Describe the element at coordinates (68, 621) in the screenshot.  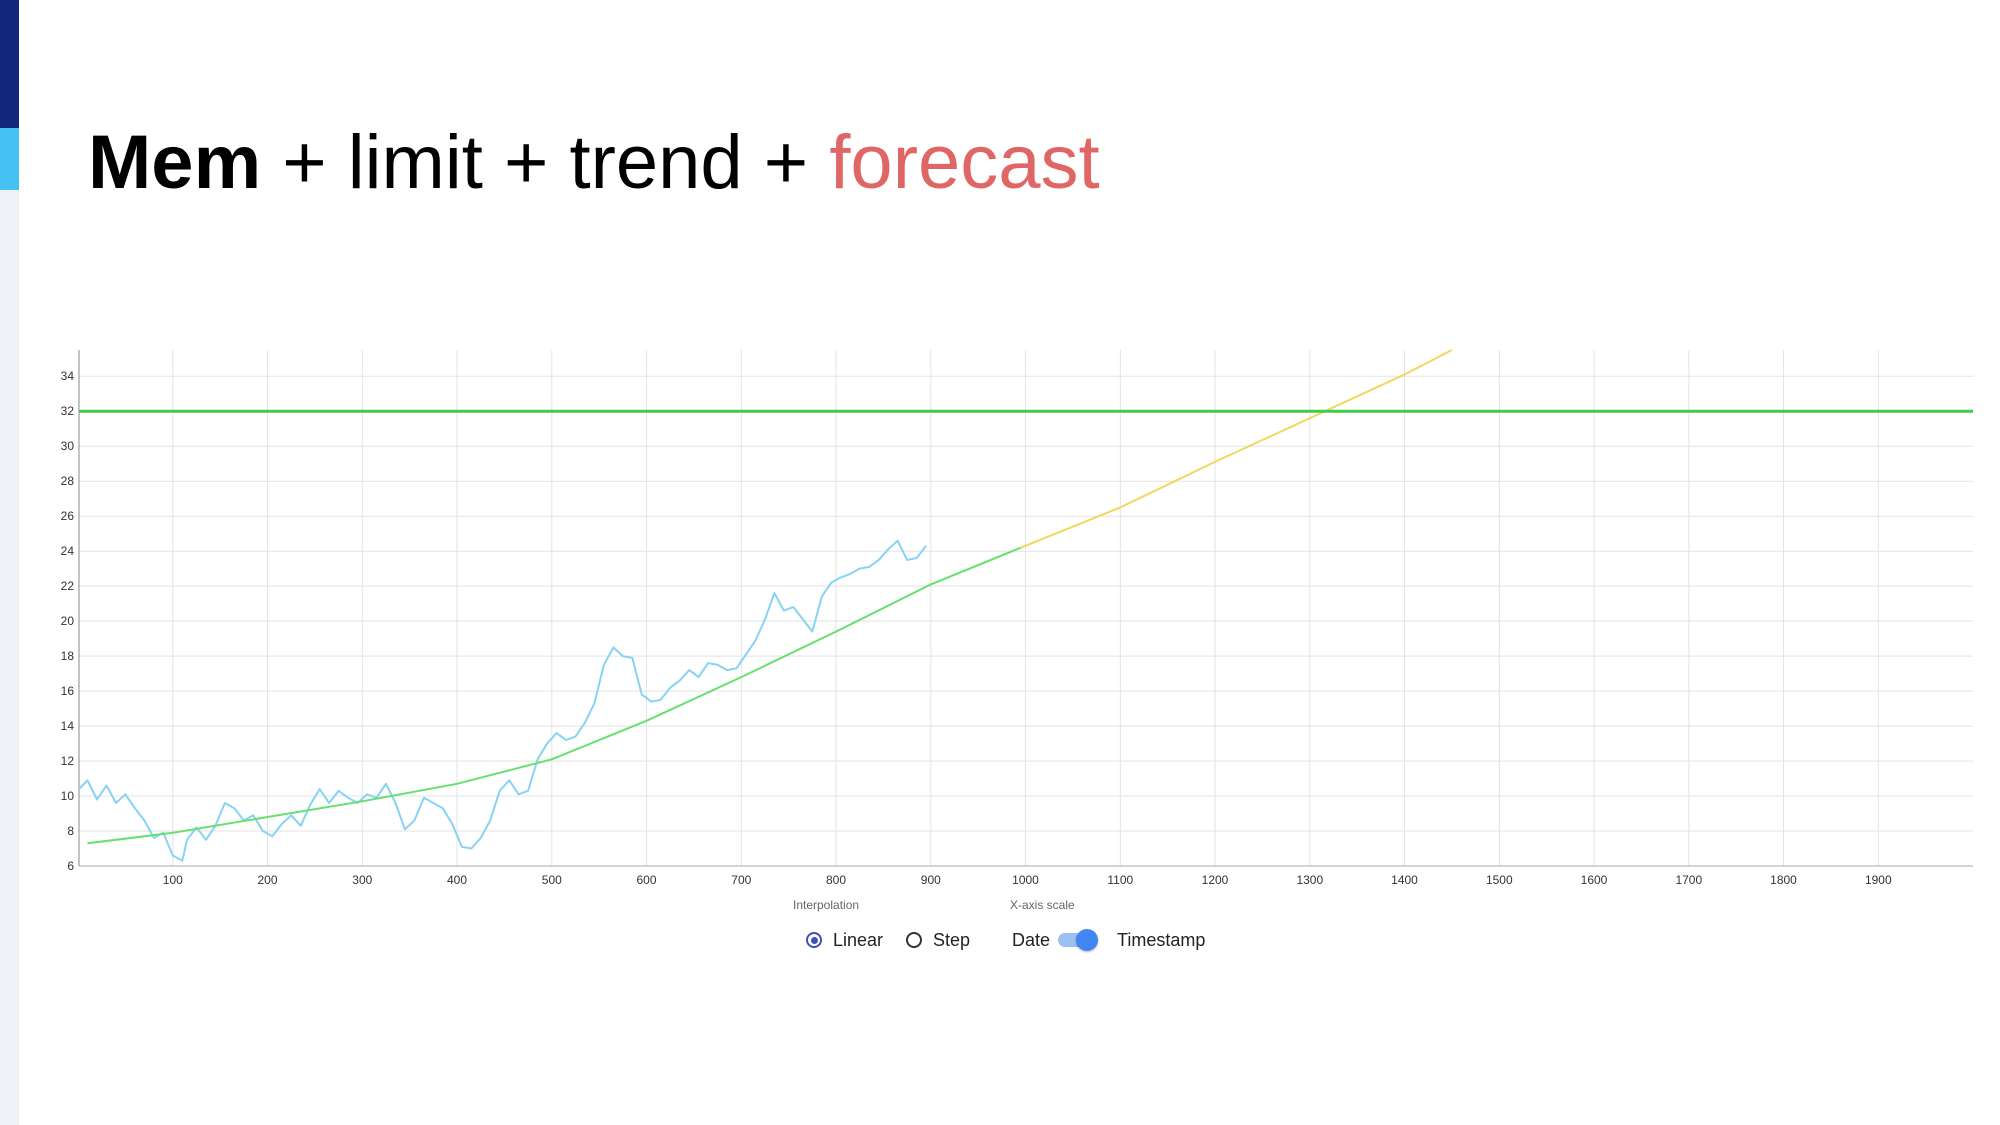
I see `y-tick-label: 20` at that location.